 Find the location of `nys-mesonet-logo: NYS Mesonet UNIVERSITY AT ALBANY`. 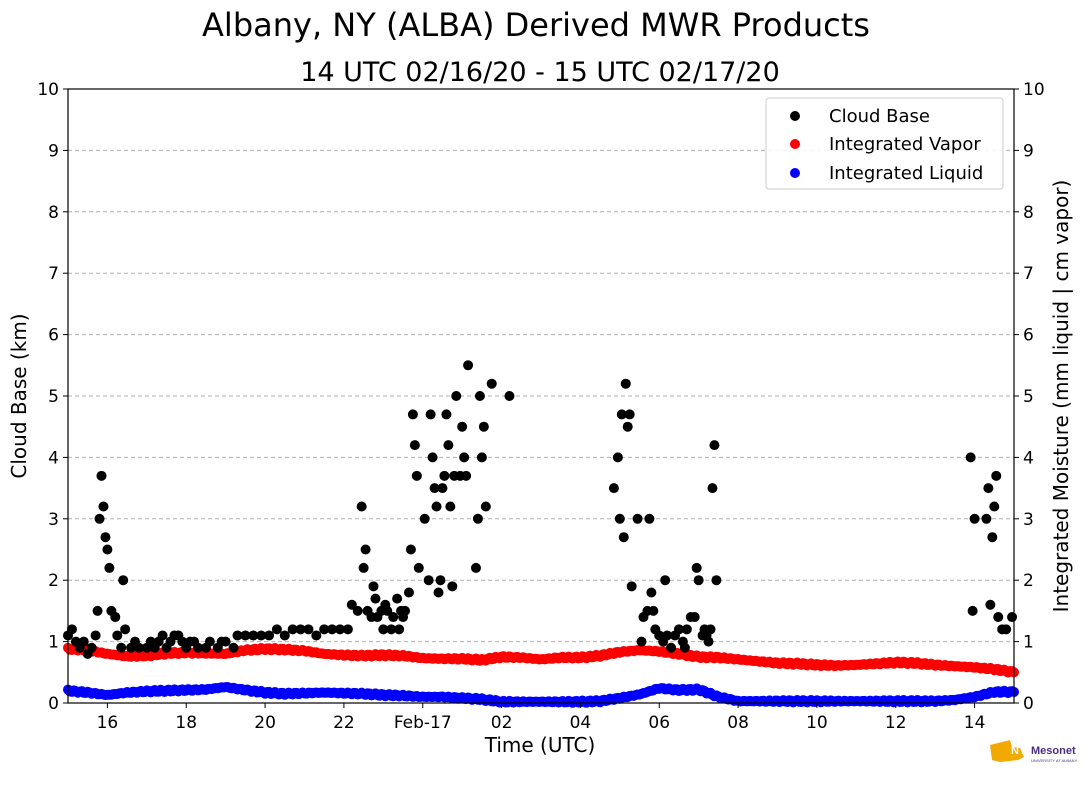

nys-mesonet-logo: NYS Mesonet UNIVERSITY AT ALBANY is located at coordinates (1034, 751).